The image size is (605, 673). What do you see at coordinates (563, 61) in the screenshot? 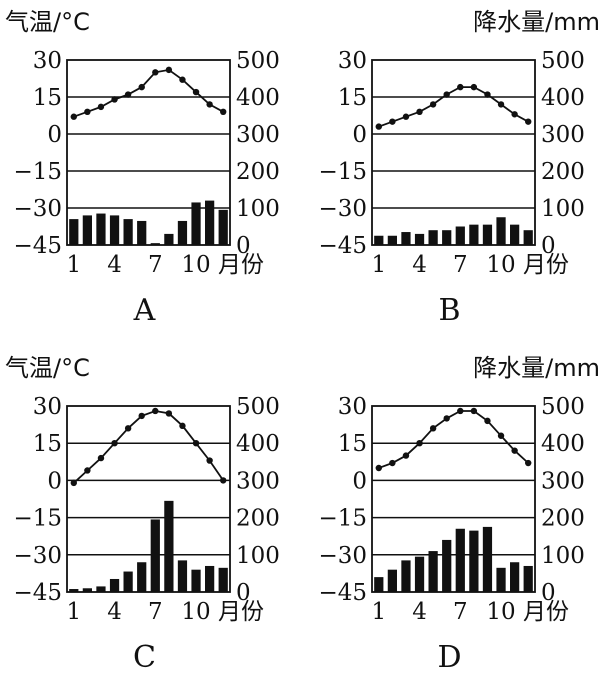
I see `precip-tick-label: 500` at bounding box center [563, 61].